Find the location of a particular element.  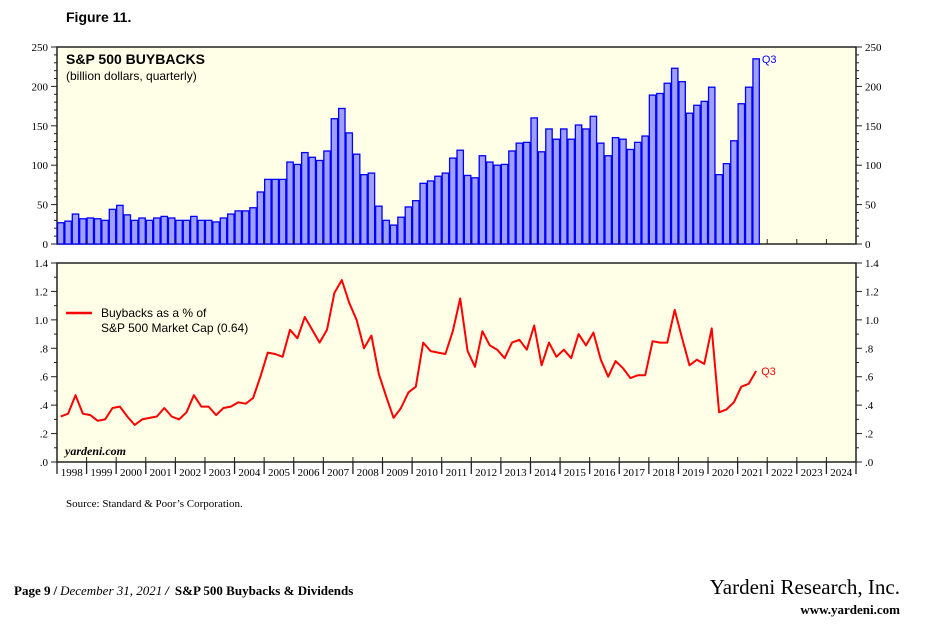

page-number: Page 9 is located at coordinates (32, 590).